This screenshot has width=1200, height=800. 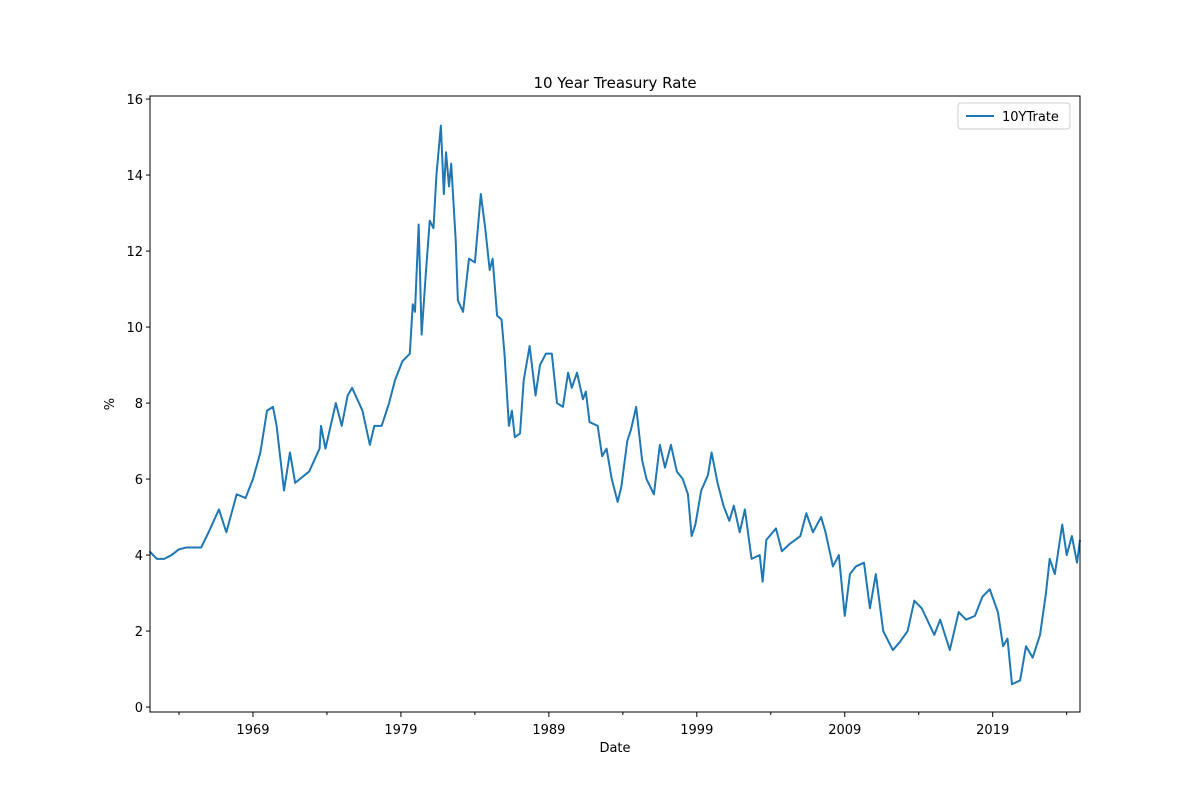 I want to click on y-tick-label: 2, so click(x=139, y=632).